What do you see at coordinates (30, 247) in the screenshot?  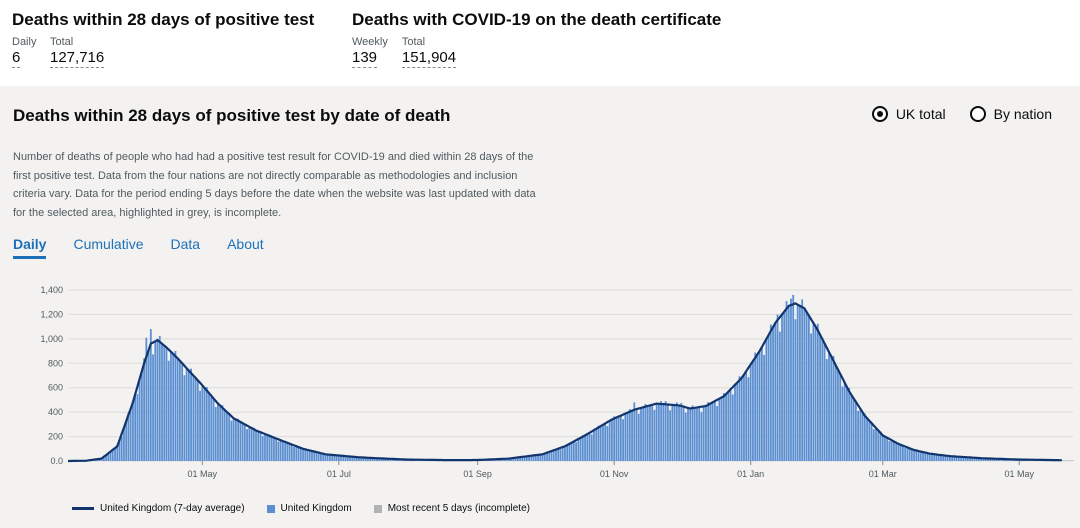 I see `tab-daily: Daily` at bounding box center [30, 247].